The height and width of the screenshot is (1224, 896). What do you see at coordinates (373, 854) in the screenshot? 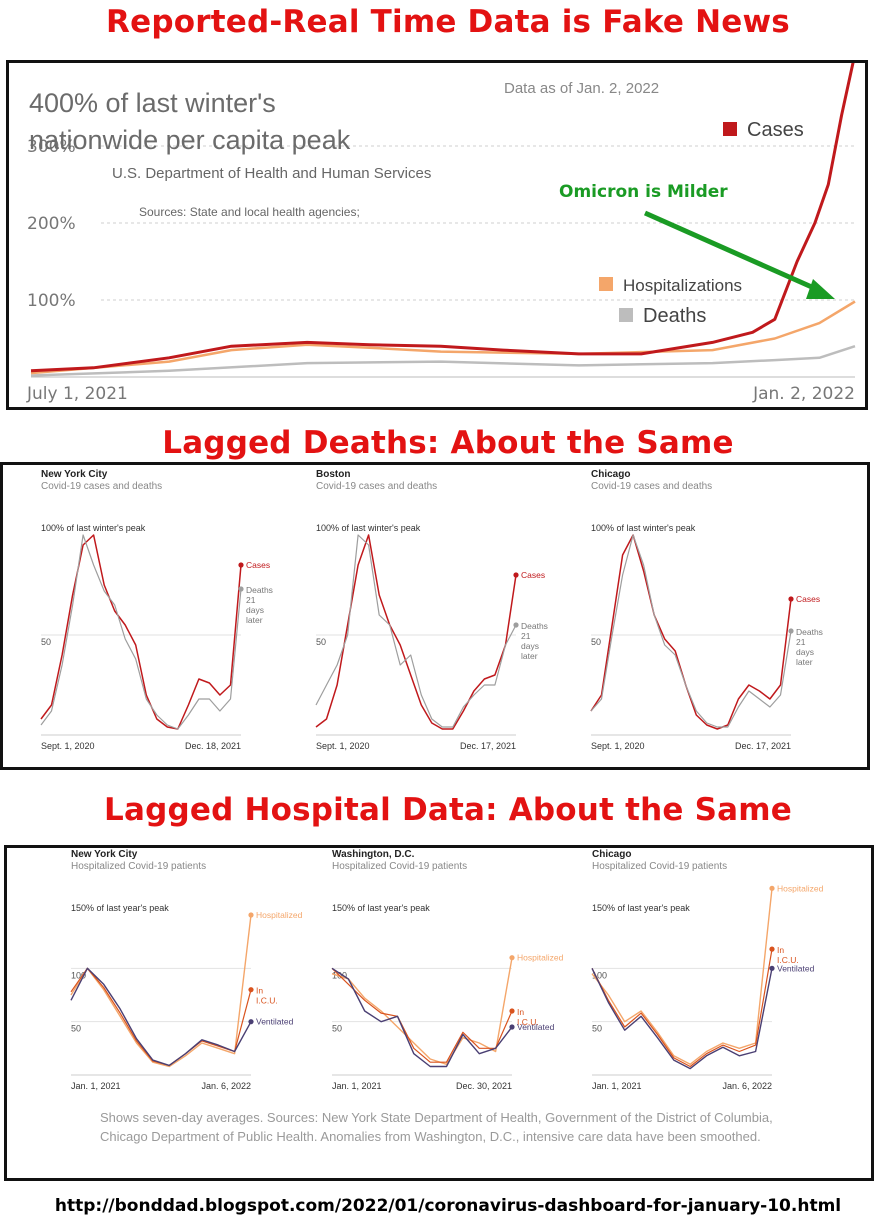
I see `city-title: Washington, D.C.` at bounding box center [373, 854].